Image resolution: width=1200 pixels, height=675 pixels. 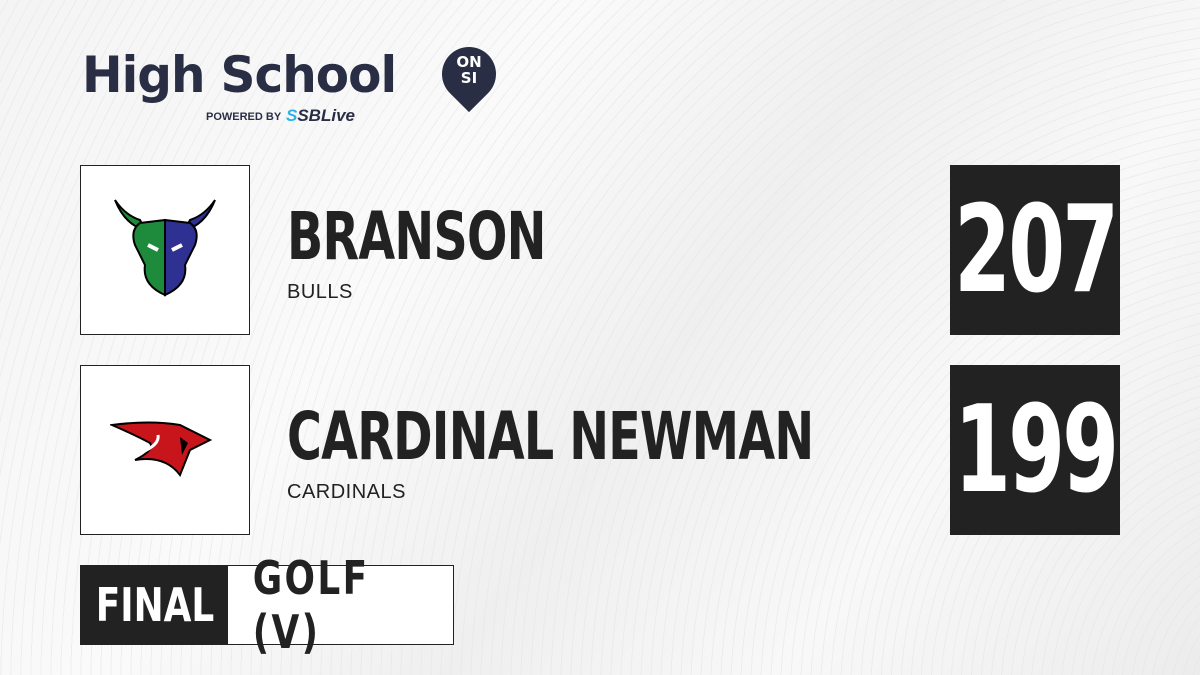 What do you see at coordinates (161, 449) in the screenshot?
I see `cardinal-logo-icon` at bounding box center [161, 449].